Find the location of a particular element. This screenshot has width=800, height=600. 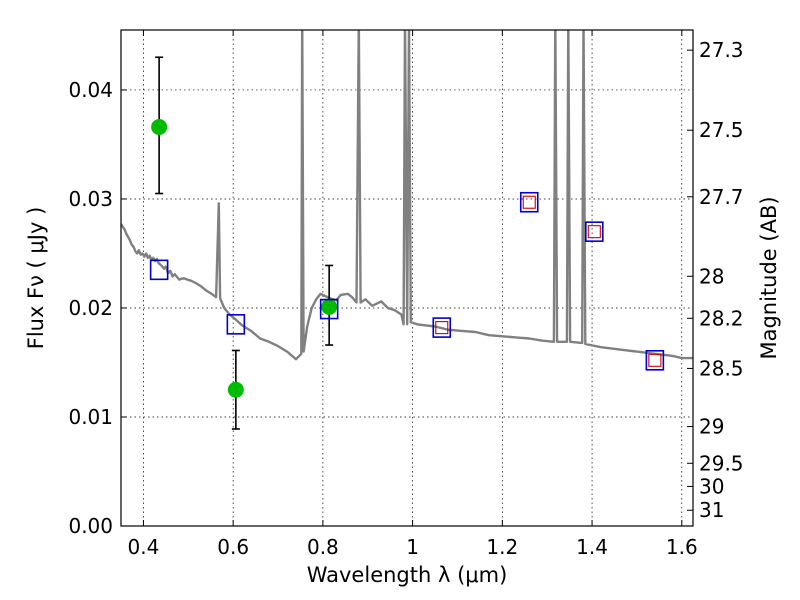

x-tick-label: 1.6 is located at coordinates (682, 547).